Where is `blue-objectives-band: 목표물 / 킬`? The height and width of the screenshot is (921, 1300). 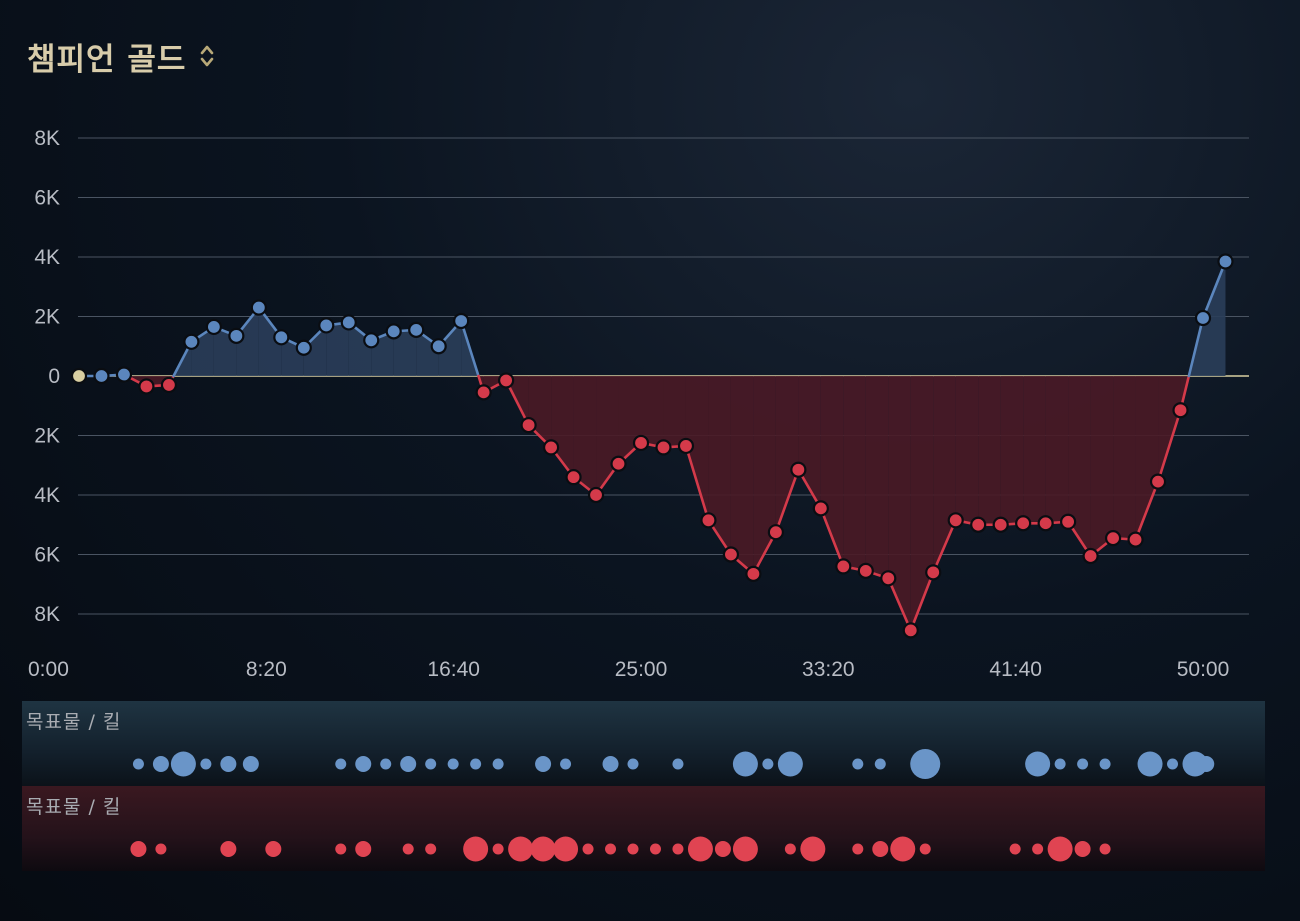 blue-objectives-band: 목표물 / 킬 is located at coordinates (643, 743).